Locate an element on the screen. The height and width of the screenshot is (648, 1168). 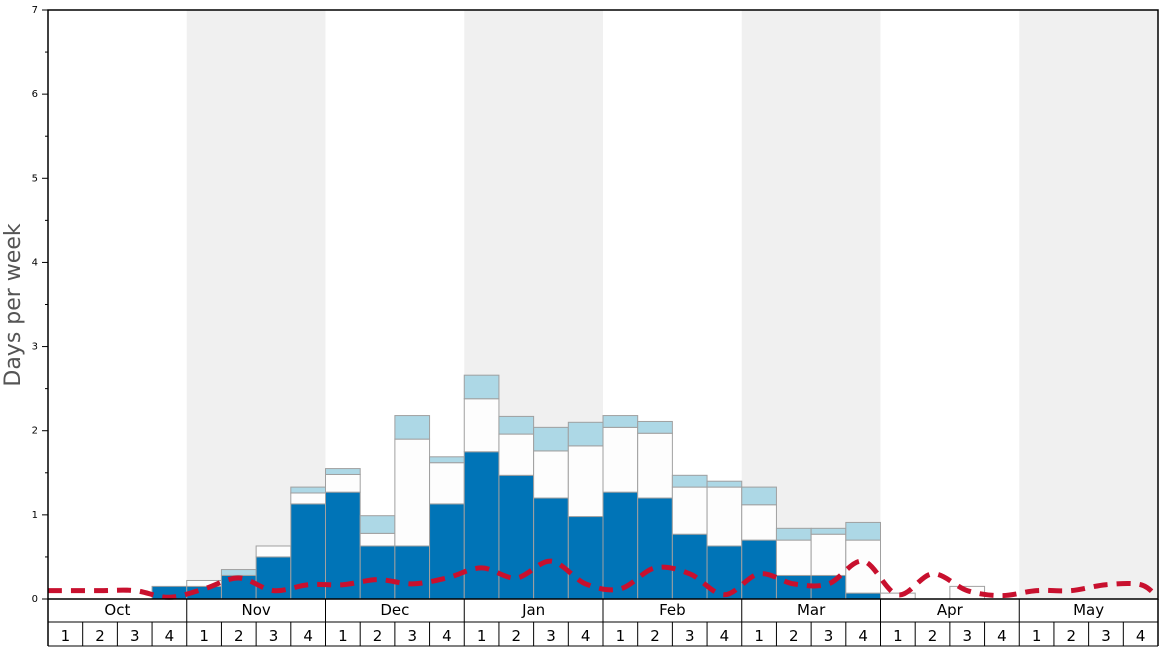
dashed-trend-line is located at coordinates (604, 579).